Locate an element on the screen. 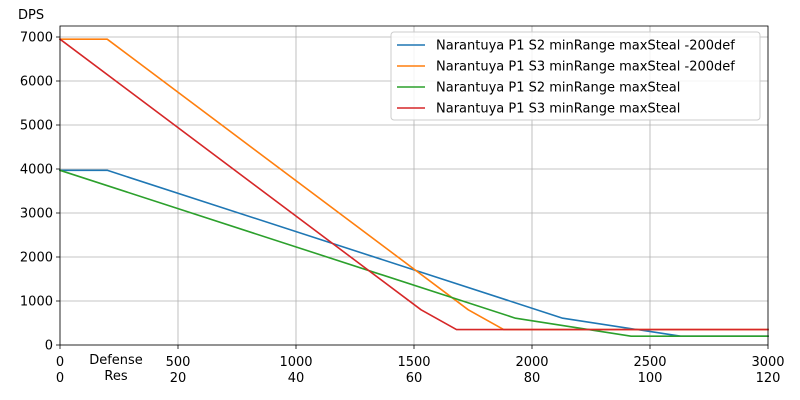 The height and width of the screenshot is (400, 800). x-tick-label: 1500 is located at coordinates (413, 362).